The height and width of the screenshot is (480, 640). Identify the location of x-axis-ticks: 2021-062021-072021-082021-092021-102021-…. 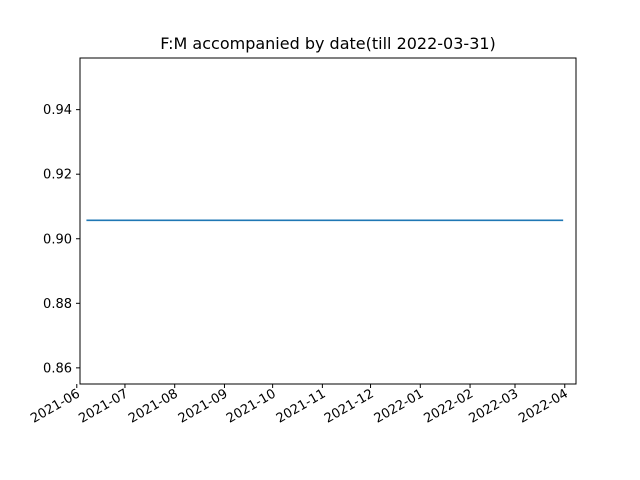
(299, 405).